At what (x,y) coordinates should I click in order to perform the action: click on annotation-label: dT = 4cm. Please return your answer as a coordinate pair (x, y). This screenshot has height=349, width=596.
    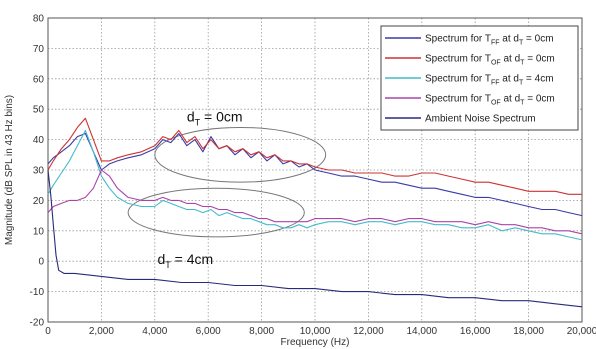
    Looking at the image, I should click on (185, 260).